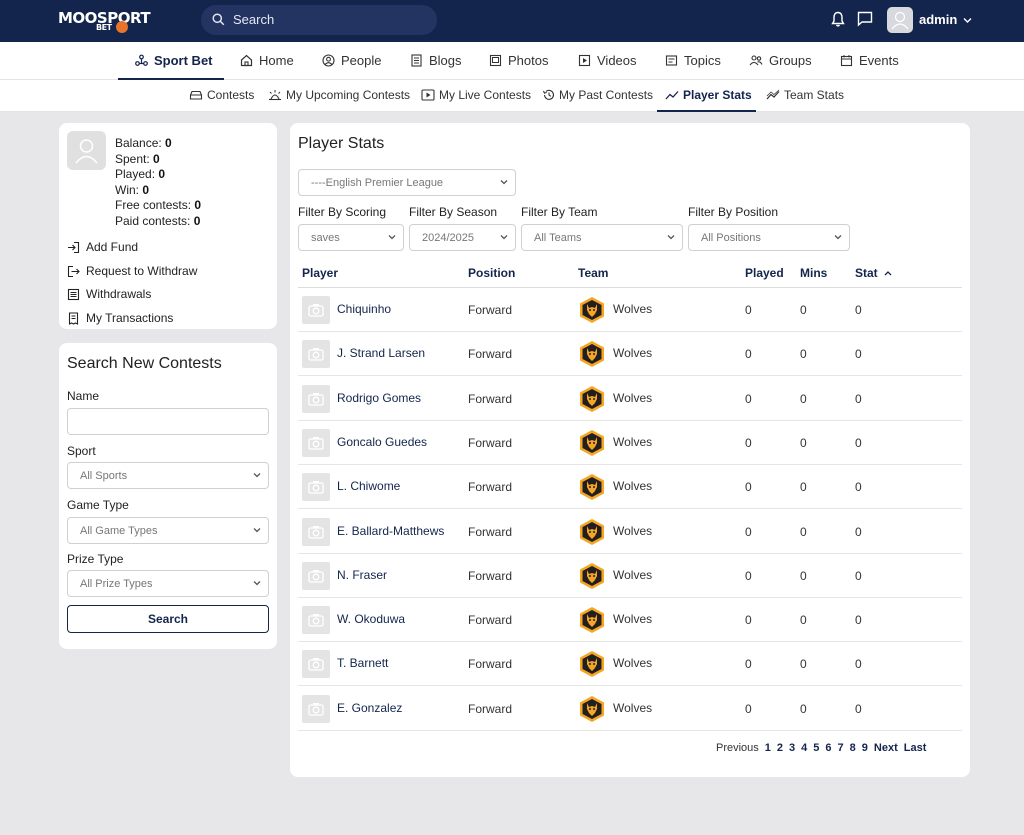 This screenshot has height=835, width=1024. Describe the element at coordinates (342, 212) in the screenshot. I see `filter-scoring-label: Filter By Scoring` at that location.